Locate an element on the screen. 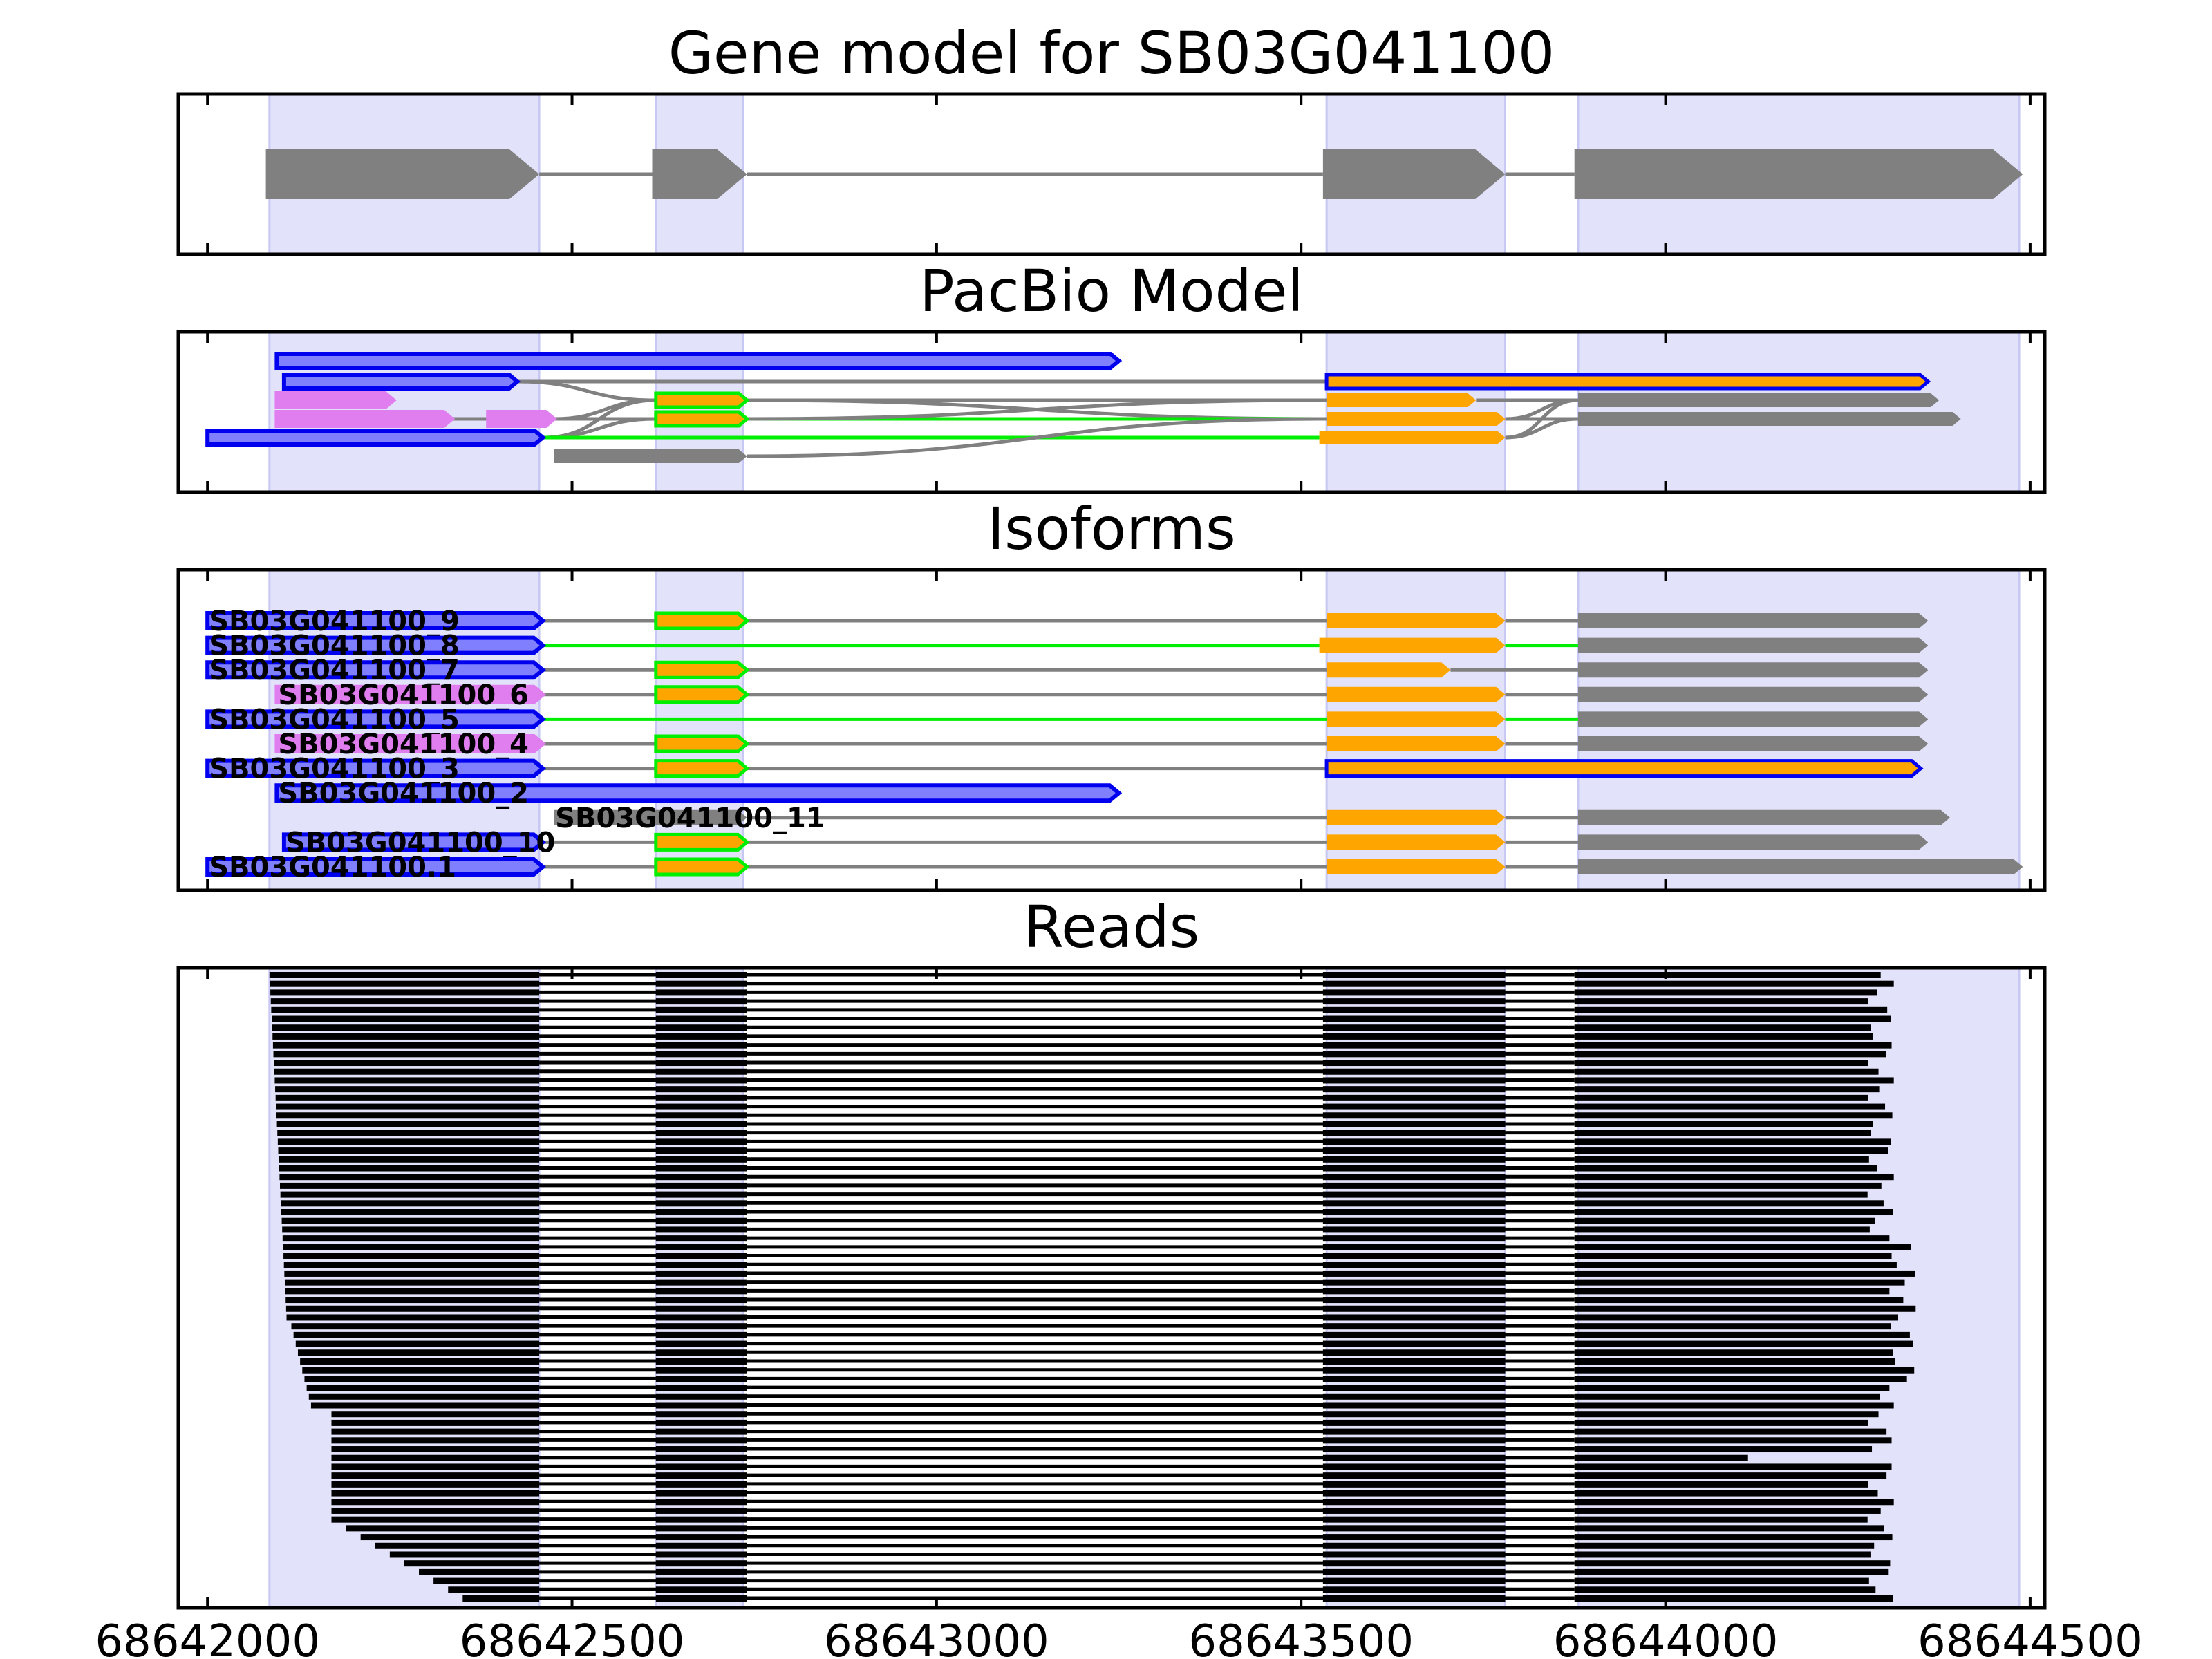 Image resolution: width=2212 pixels, height=1659 pixels. x-tick-label: 68642500 is located at coordinates (572, 1638).